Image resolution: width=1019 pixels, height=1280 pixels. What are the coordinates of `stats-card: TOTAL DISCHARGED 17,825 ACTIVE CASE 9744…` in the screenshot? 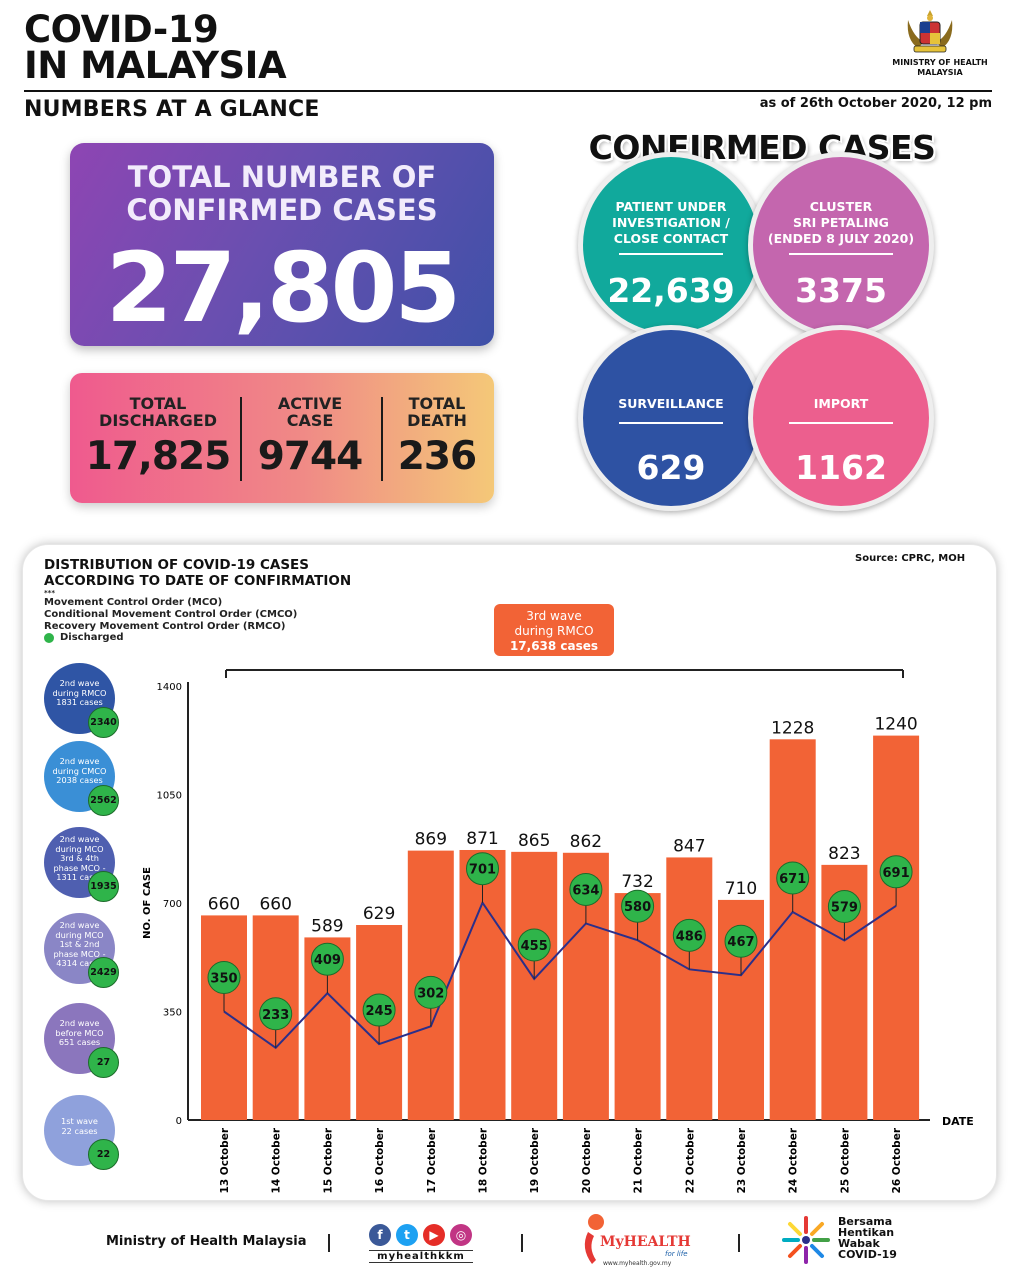 It's located at (282, 438).